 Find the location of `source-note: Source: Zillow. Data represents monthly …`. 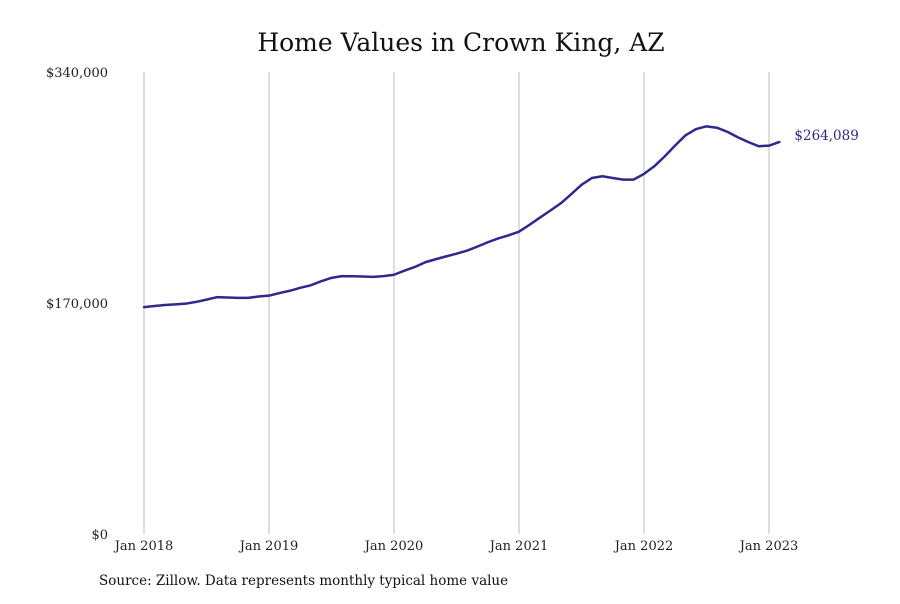

source-note: Source: Zillow. Data represents monthly … is located at coordinates (303, 581).